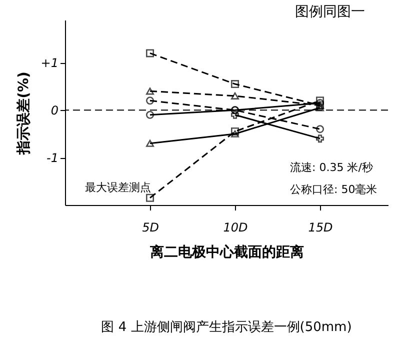  I want to click on x-tick-label: 10D, so click(235, 227).